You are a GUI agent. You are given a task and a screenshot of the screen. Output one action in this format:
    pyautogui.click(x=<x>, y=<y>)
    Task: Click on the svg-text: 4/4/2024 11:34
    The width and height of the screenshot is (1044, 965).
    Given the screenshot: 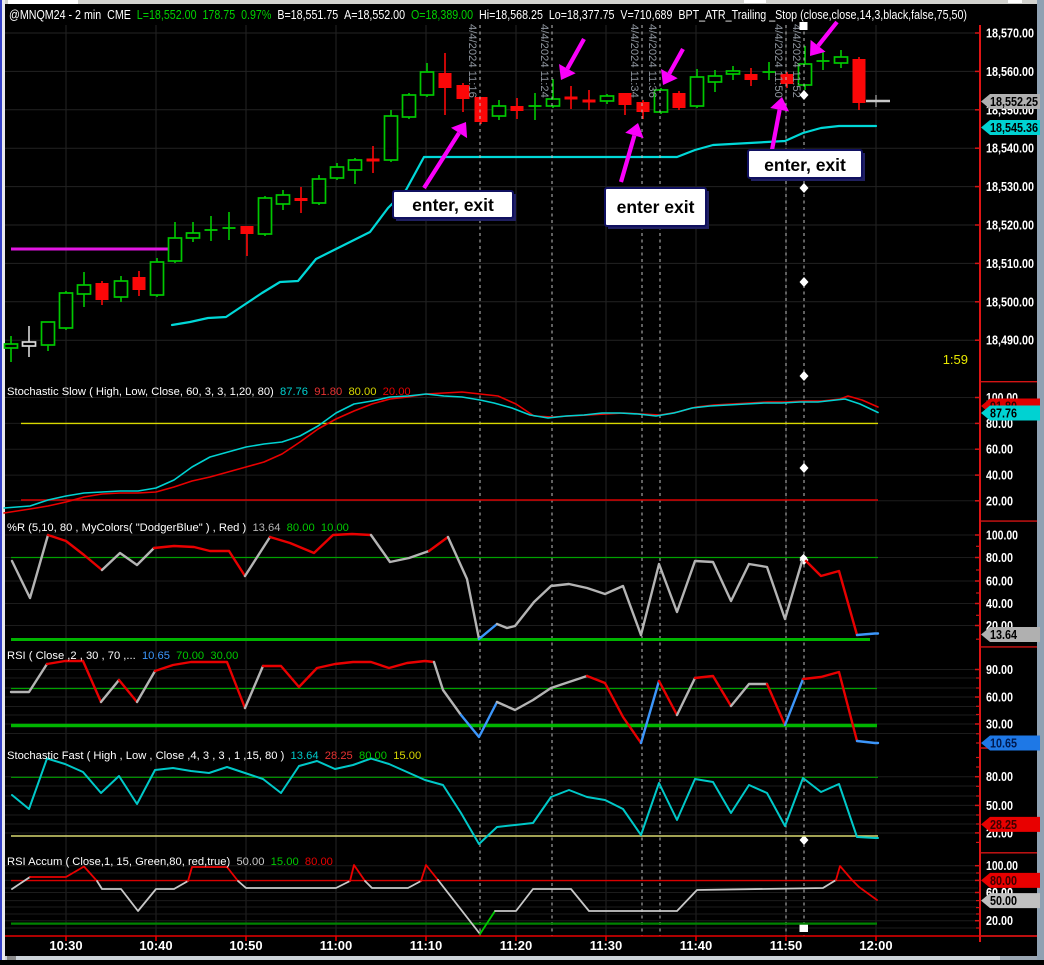 What is the action you would take?
    pyautogui.click(x=634, y=61)
    